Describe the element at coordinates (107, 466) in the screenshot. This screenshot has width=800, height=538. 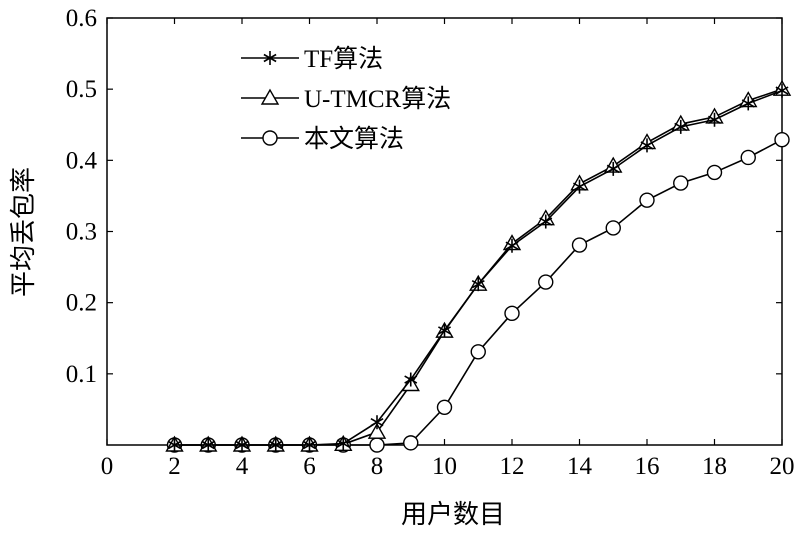
I see `x-tick-label: 0` at that location.